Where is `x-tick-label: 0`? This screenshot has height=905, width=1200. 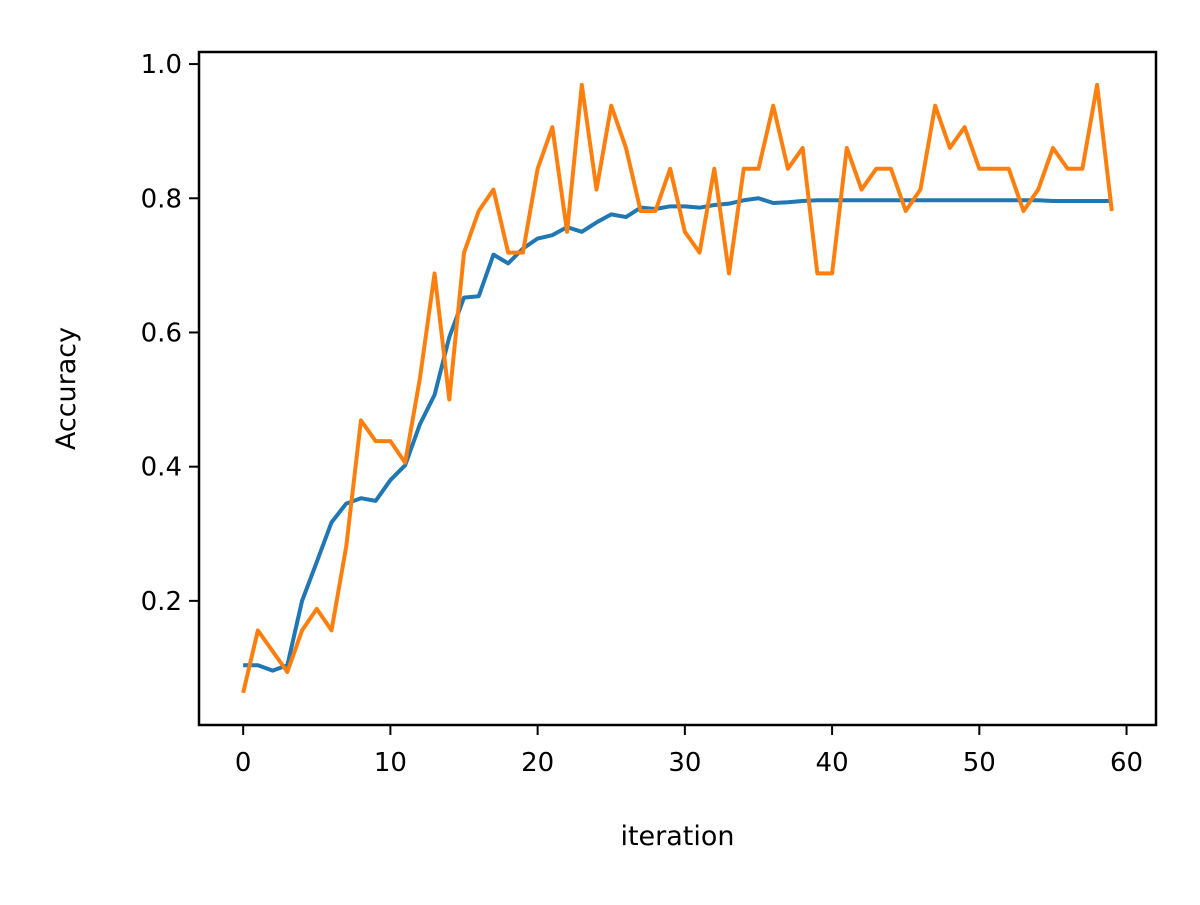 x-tick-label: 0 is located at coordinates (243, 763).